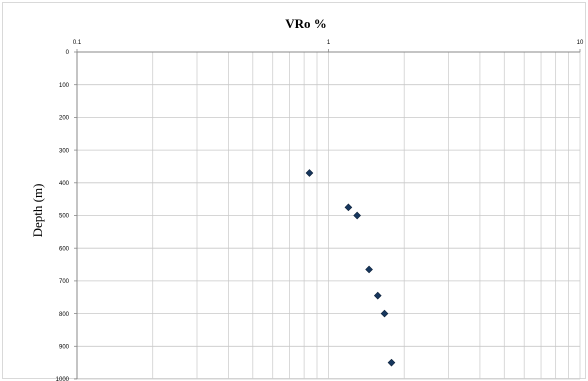  I want to click on y-tick-labels: 0 100 200 300 400 500 600 700 800 900 1000, so click(63, 215).